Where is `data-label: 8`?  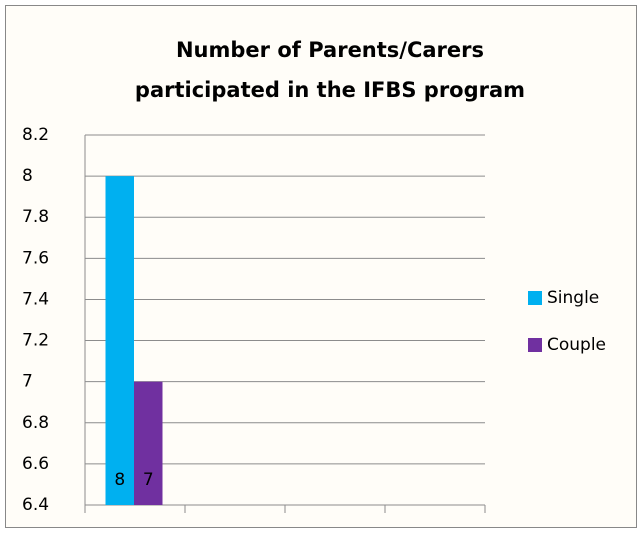
data-label: 8 is located at coordinates (119, 480).